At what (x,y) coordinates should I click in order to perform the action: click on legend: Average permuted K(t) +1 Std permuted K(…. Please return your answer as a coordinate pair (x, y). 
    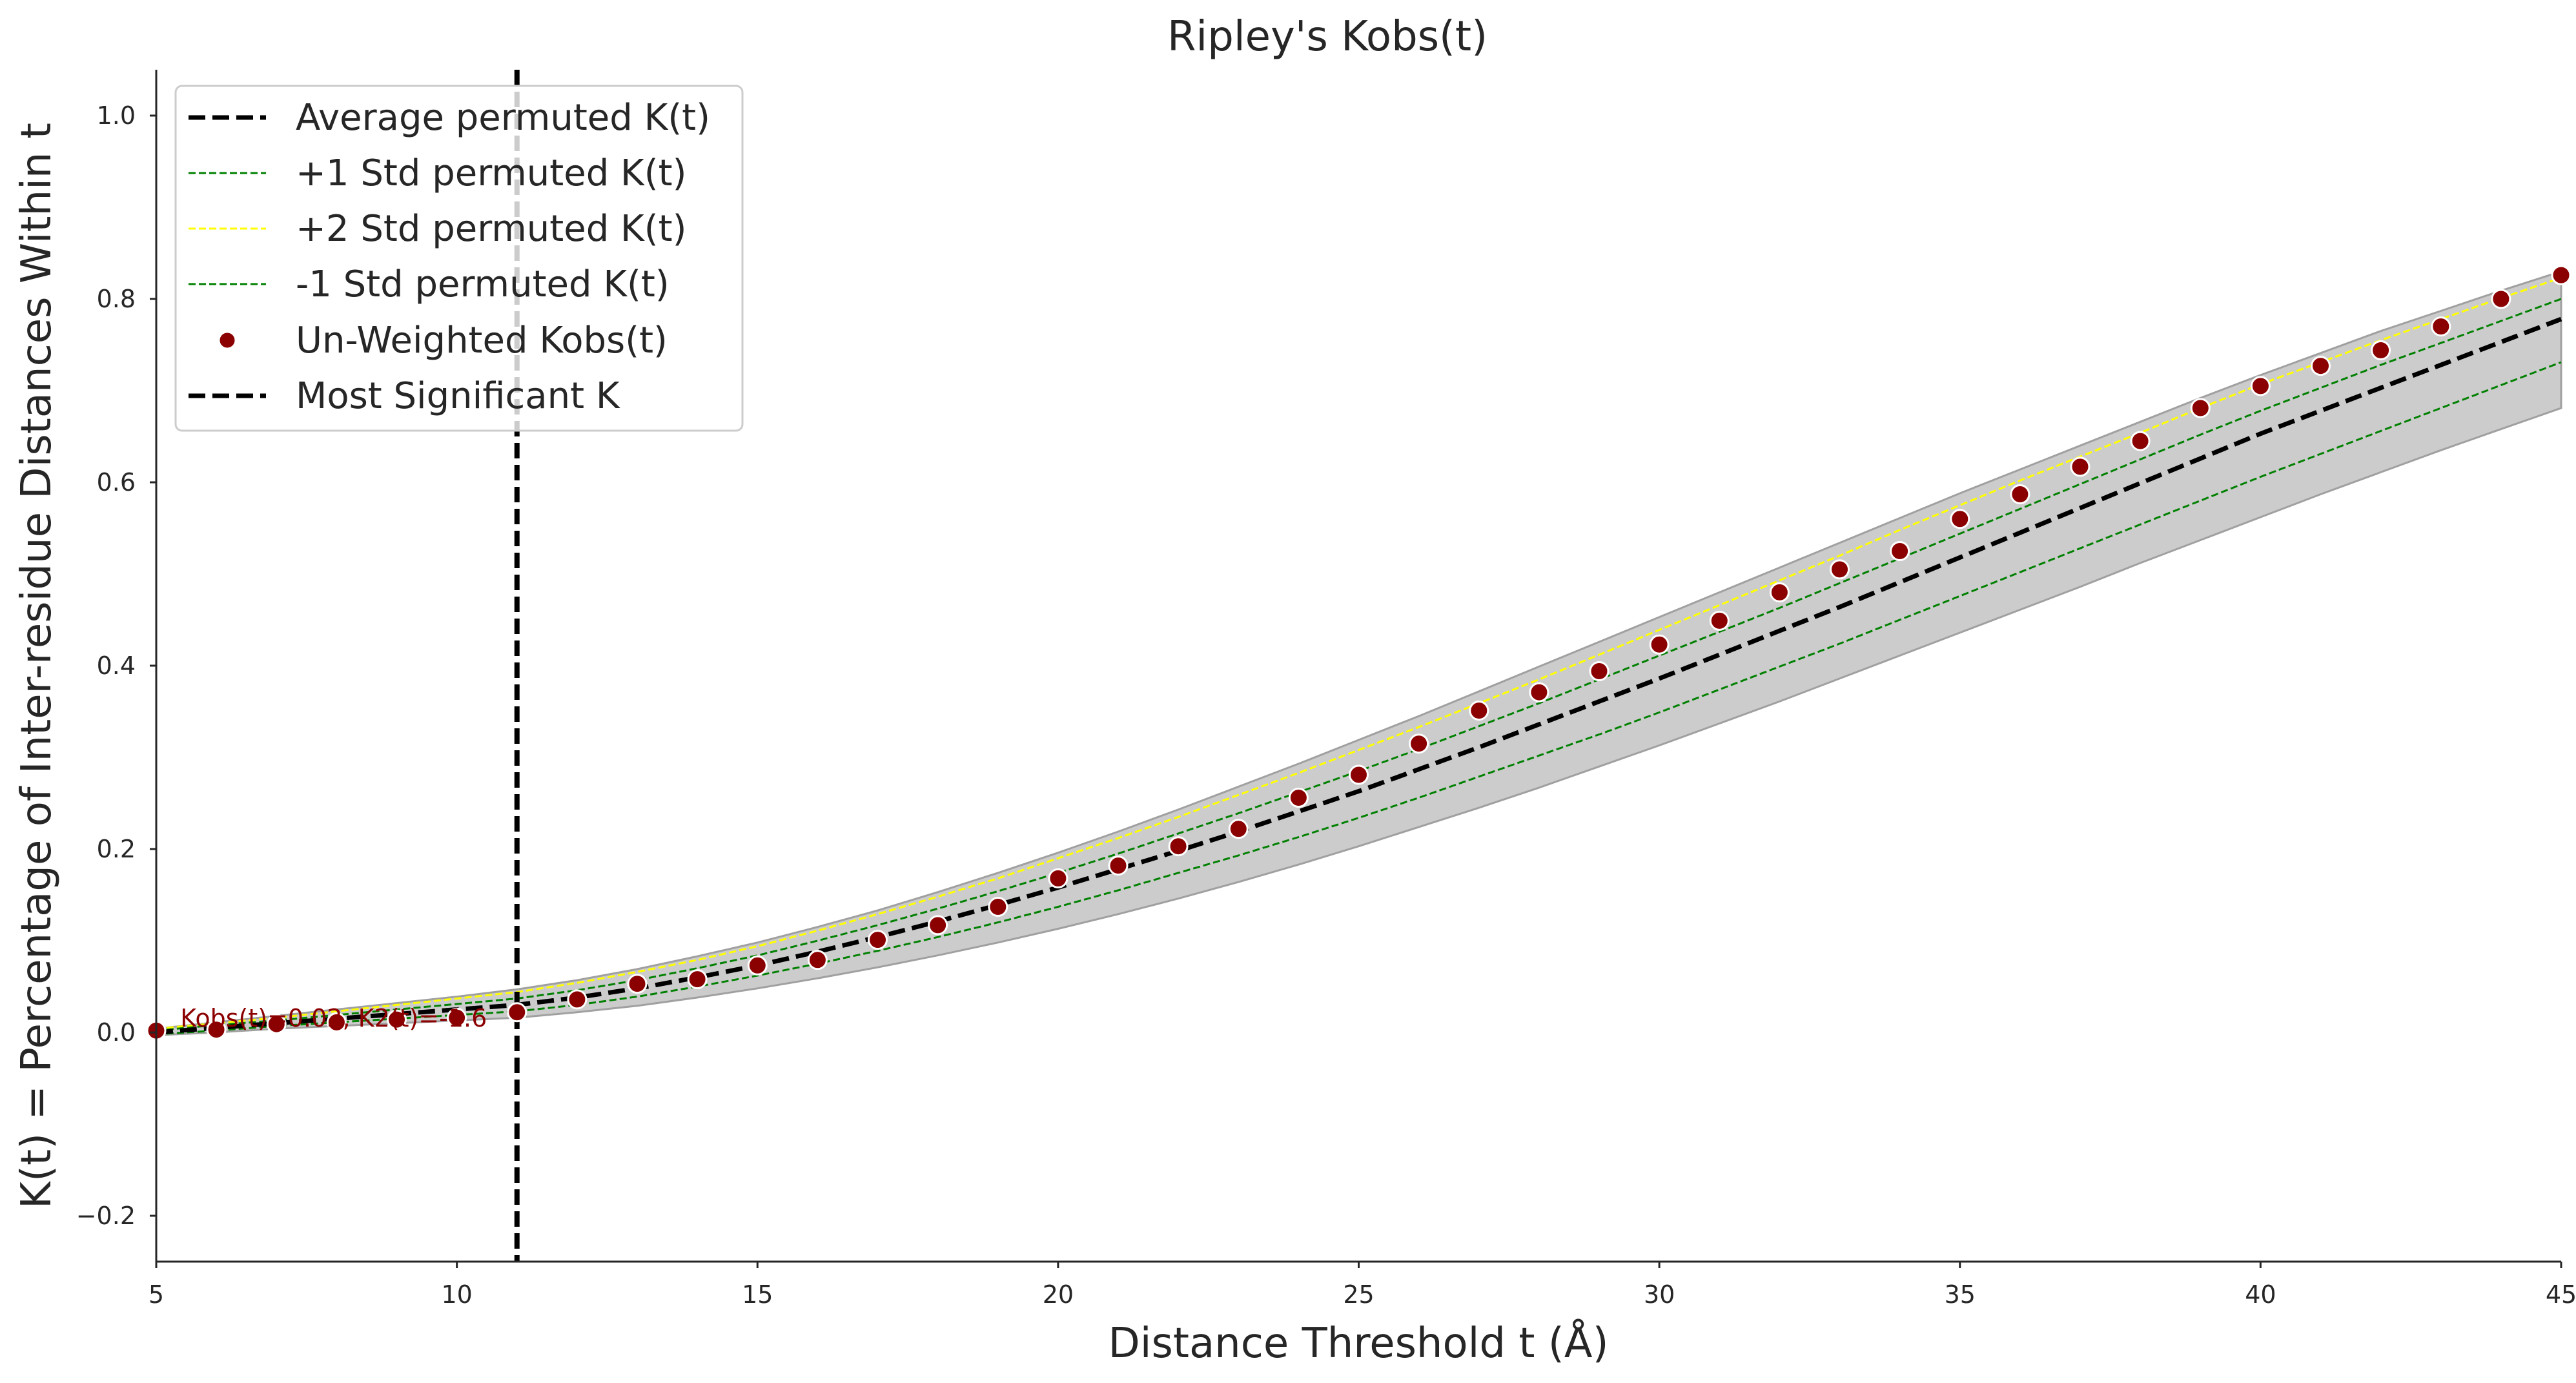
    Looking at the image, I should click on (459, 258).